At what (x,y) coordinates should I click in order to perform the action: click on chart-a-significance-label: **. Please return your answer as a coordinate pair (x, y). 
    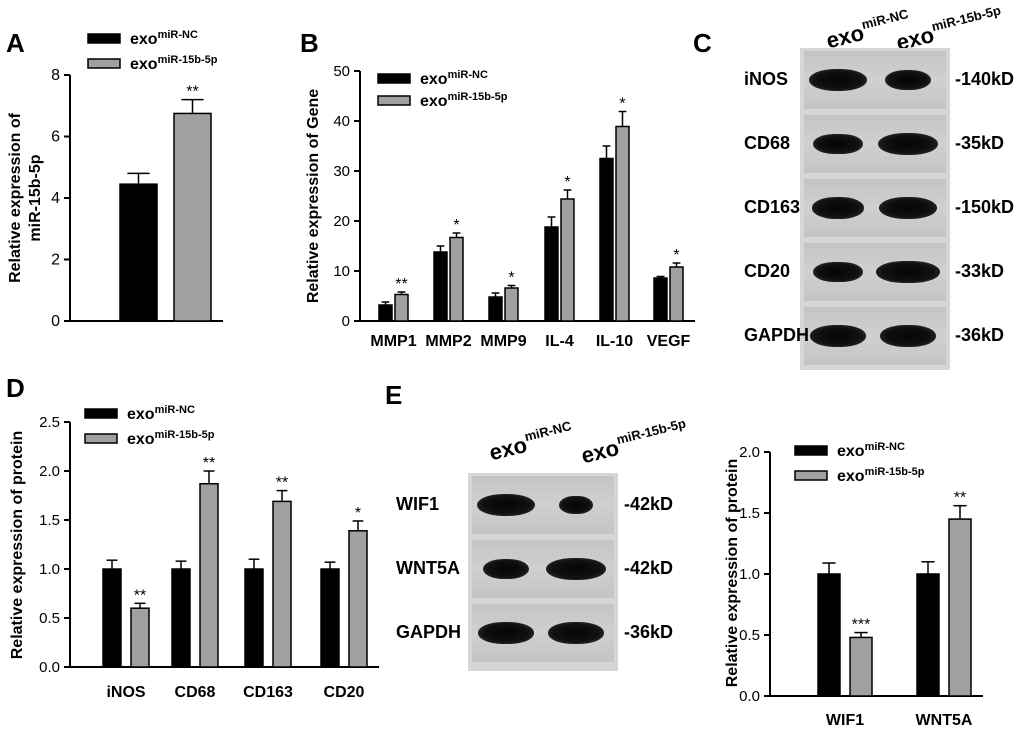
    Looking at the image, I should click on (192, 92).